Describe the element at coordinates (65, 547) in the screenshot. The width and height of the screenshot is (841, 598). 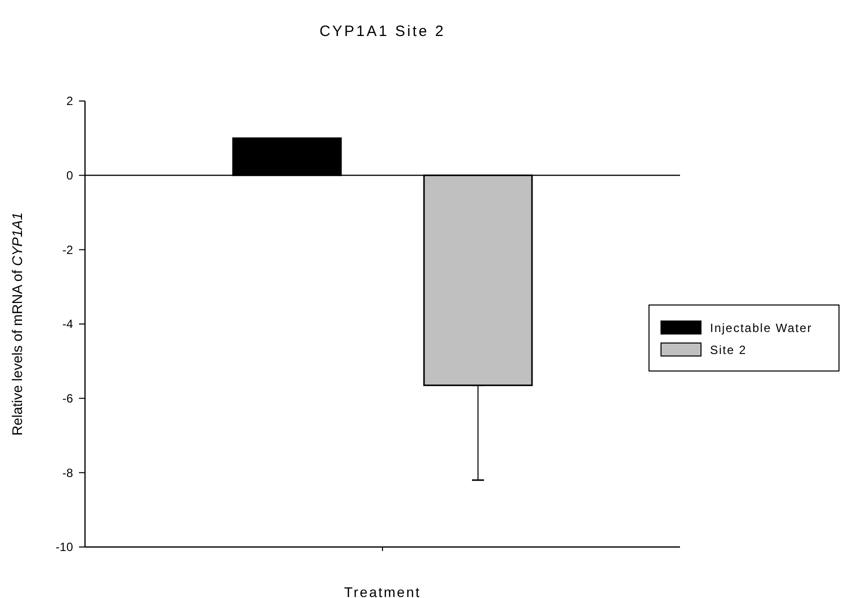
I see `y-tick-label: -10` at that location.